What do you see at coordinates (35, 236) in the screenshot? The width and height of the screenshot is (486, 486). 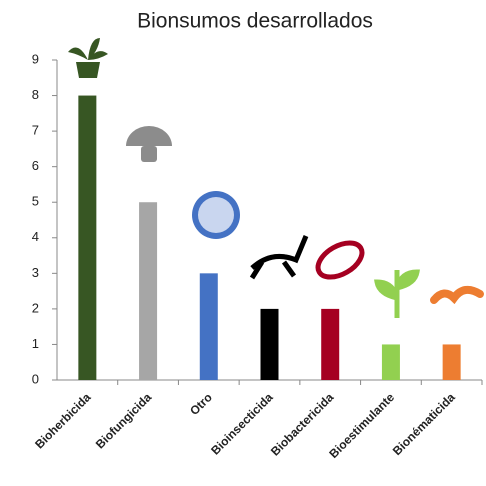 I see `y-tick-label: 4` at bounding box center [35, 236].